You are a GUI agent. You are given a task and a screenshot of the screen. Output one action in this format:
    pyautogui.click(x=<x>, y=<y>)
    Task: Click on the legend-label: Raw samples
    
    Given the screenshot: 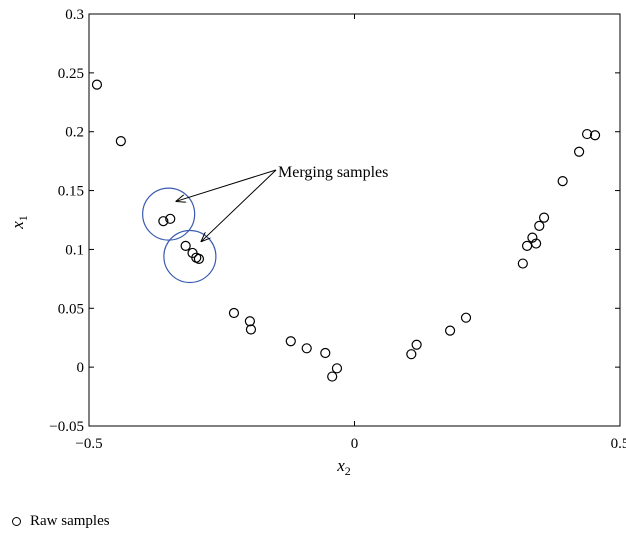 What is the action you would take?
    pyautogui.click(x=70, y=520)
    